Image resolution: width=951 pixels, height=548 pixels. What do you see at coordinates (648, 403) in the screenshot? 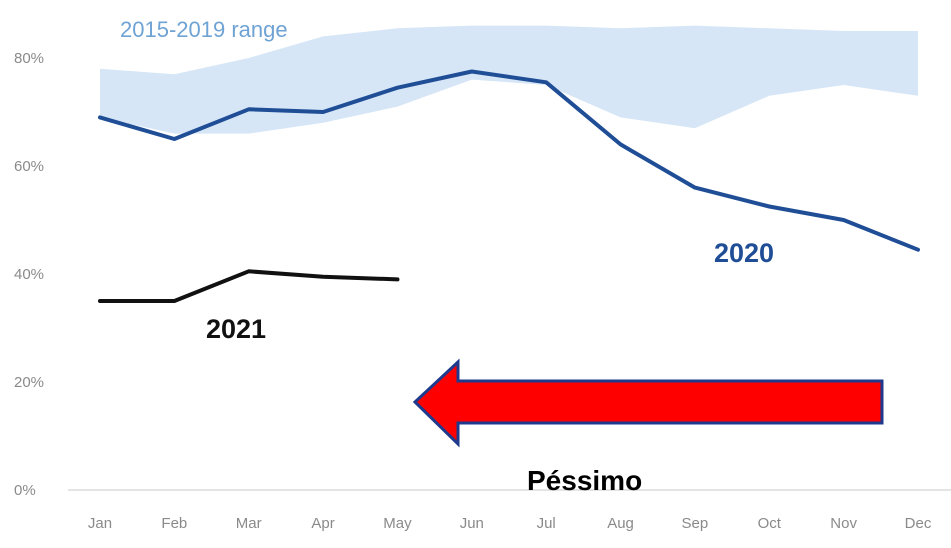
I see `left-arrow-annotation` at bounding box center [648, 403].